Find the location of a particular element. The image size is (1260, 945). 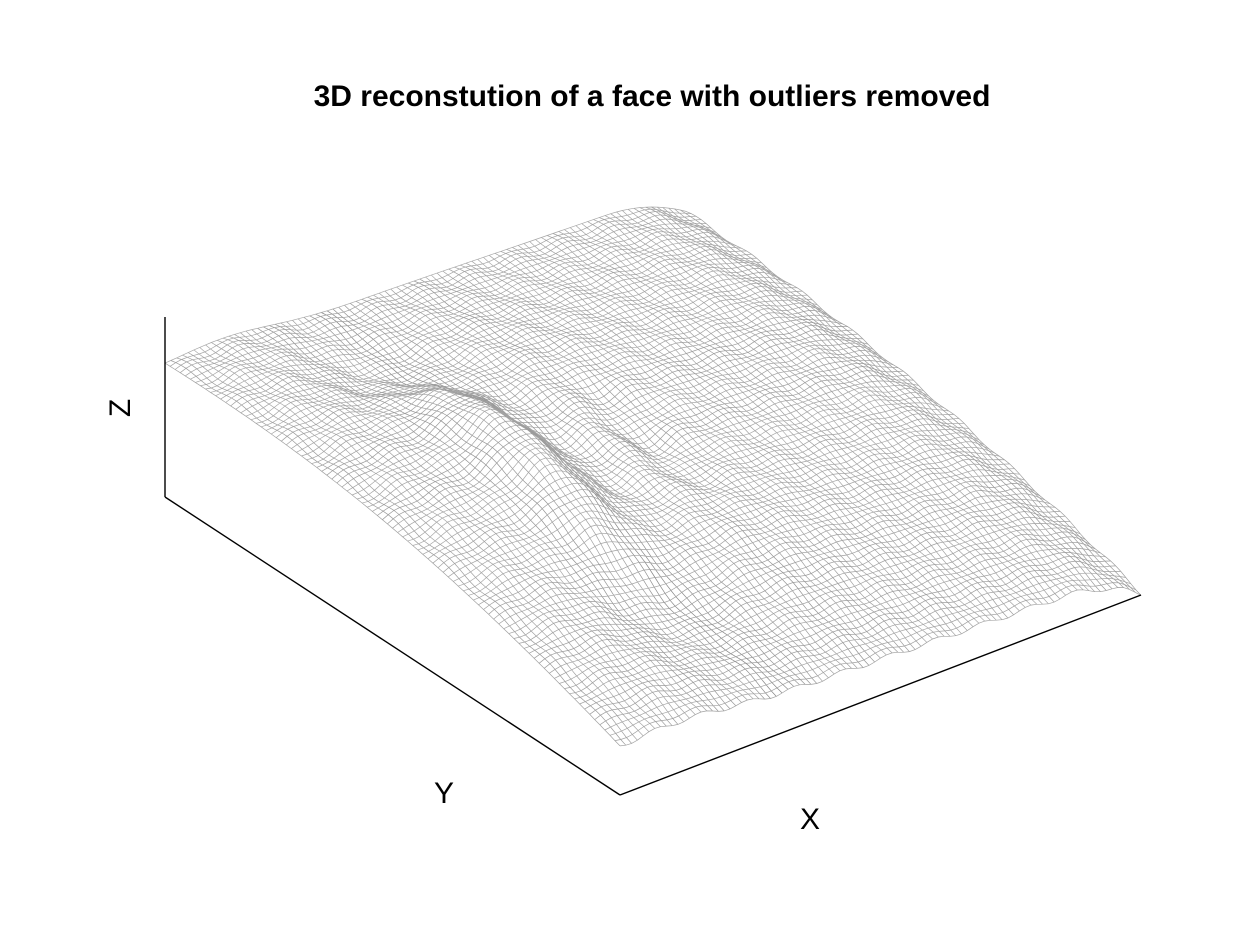

y-axis-label: Y is located at coordinates (444, 793).